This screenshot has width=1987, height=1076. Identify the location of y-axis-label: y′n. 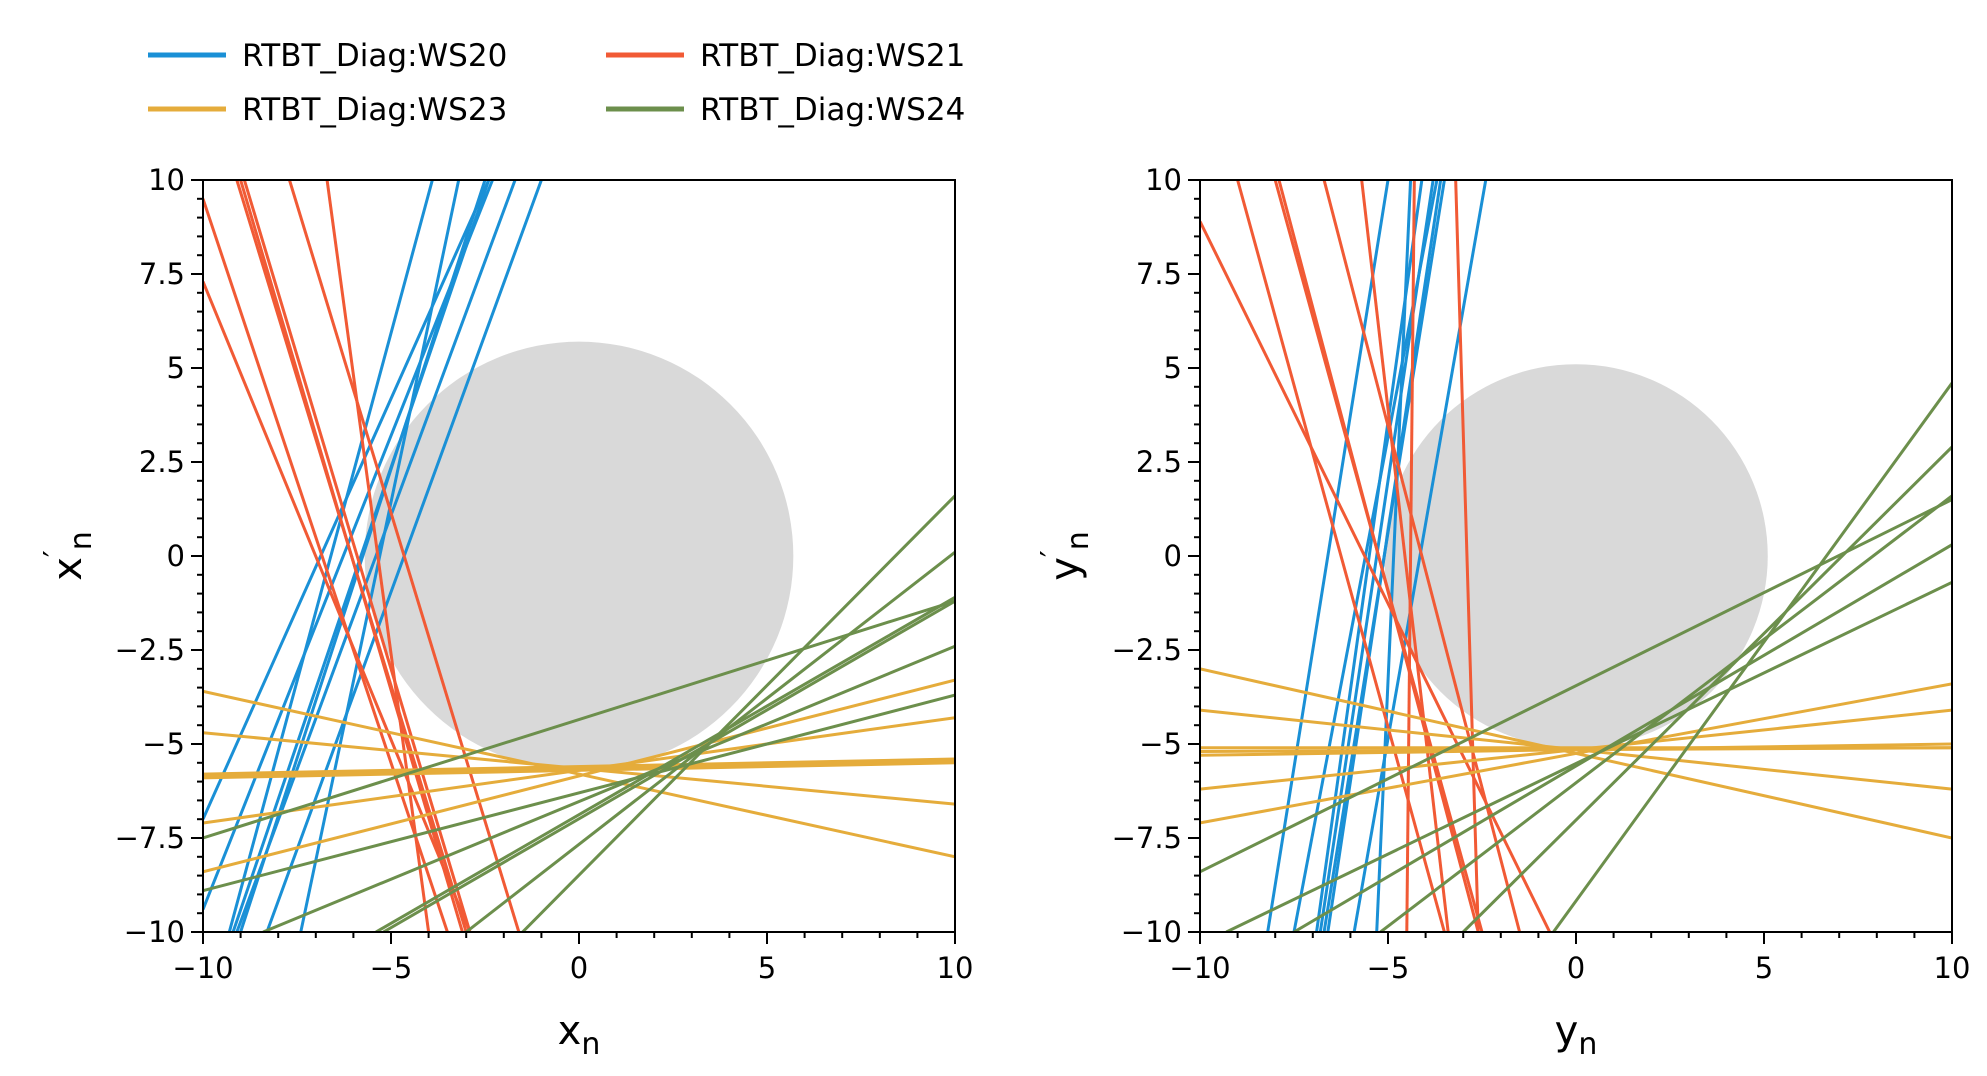
(1065, 556).